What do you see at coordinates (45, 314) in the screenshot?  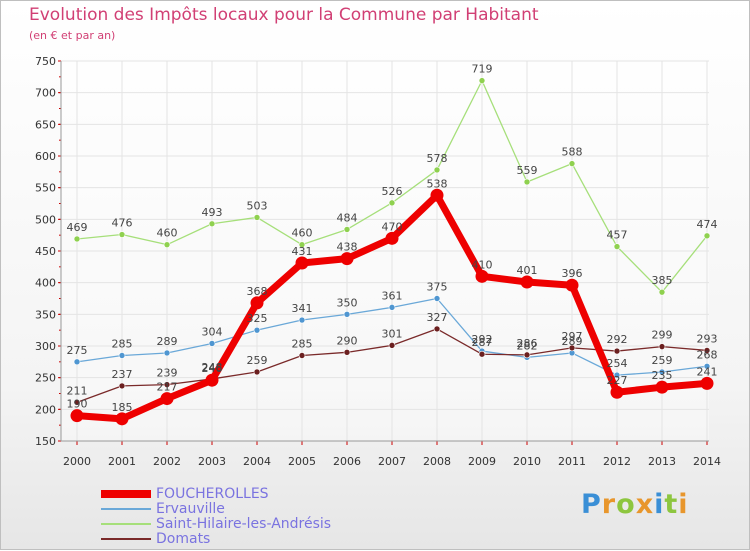 I see `y-tick-label: 350` at bounding box center [45, 314].